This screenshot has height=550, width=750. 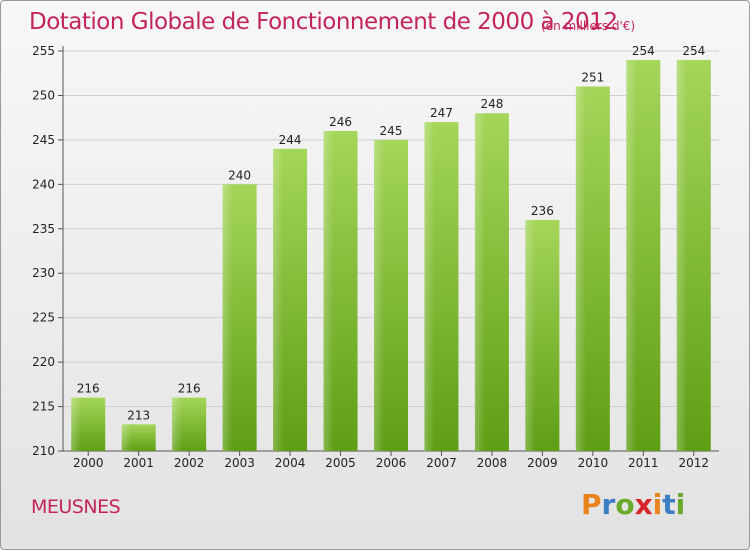 I want to click on commune-name: MEUSNES, so click(x=76, y=507).